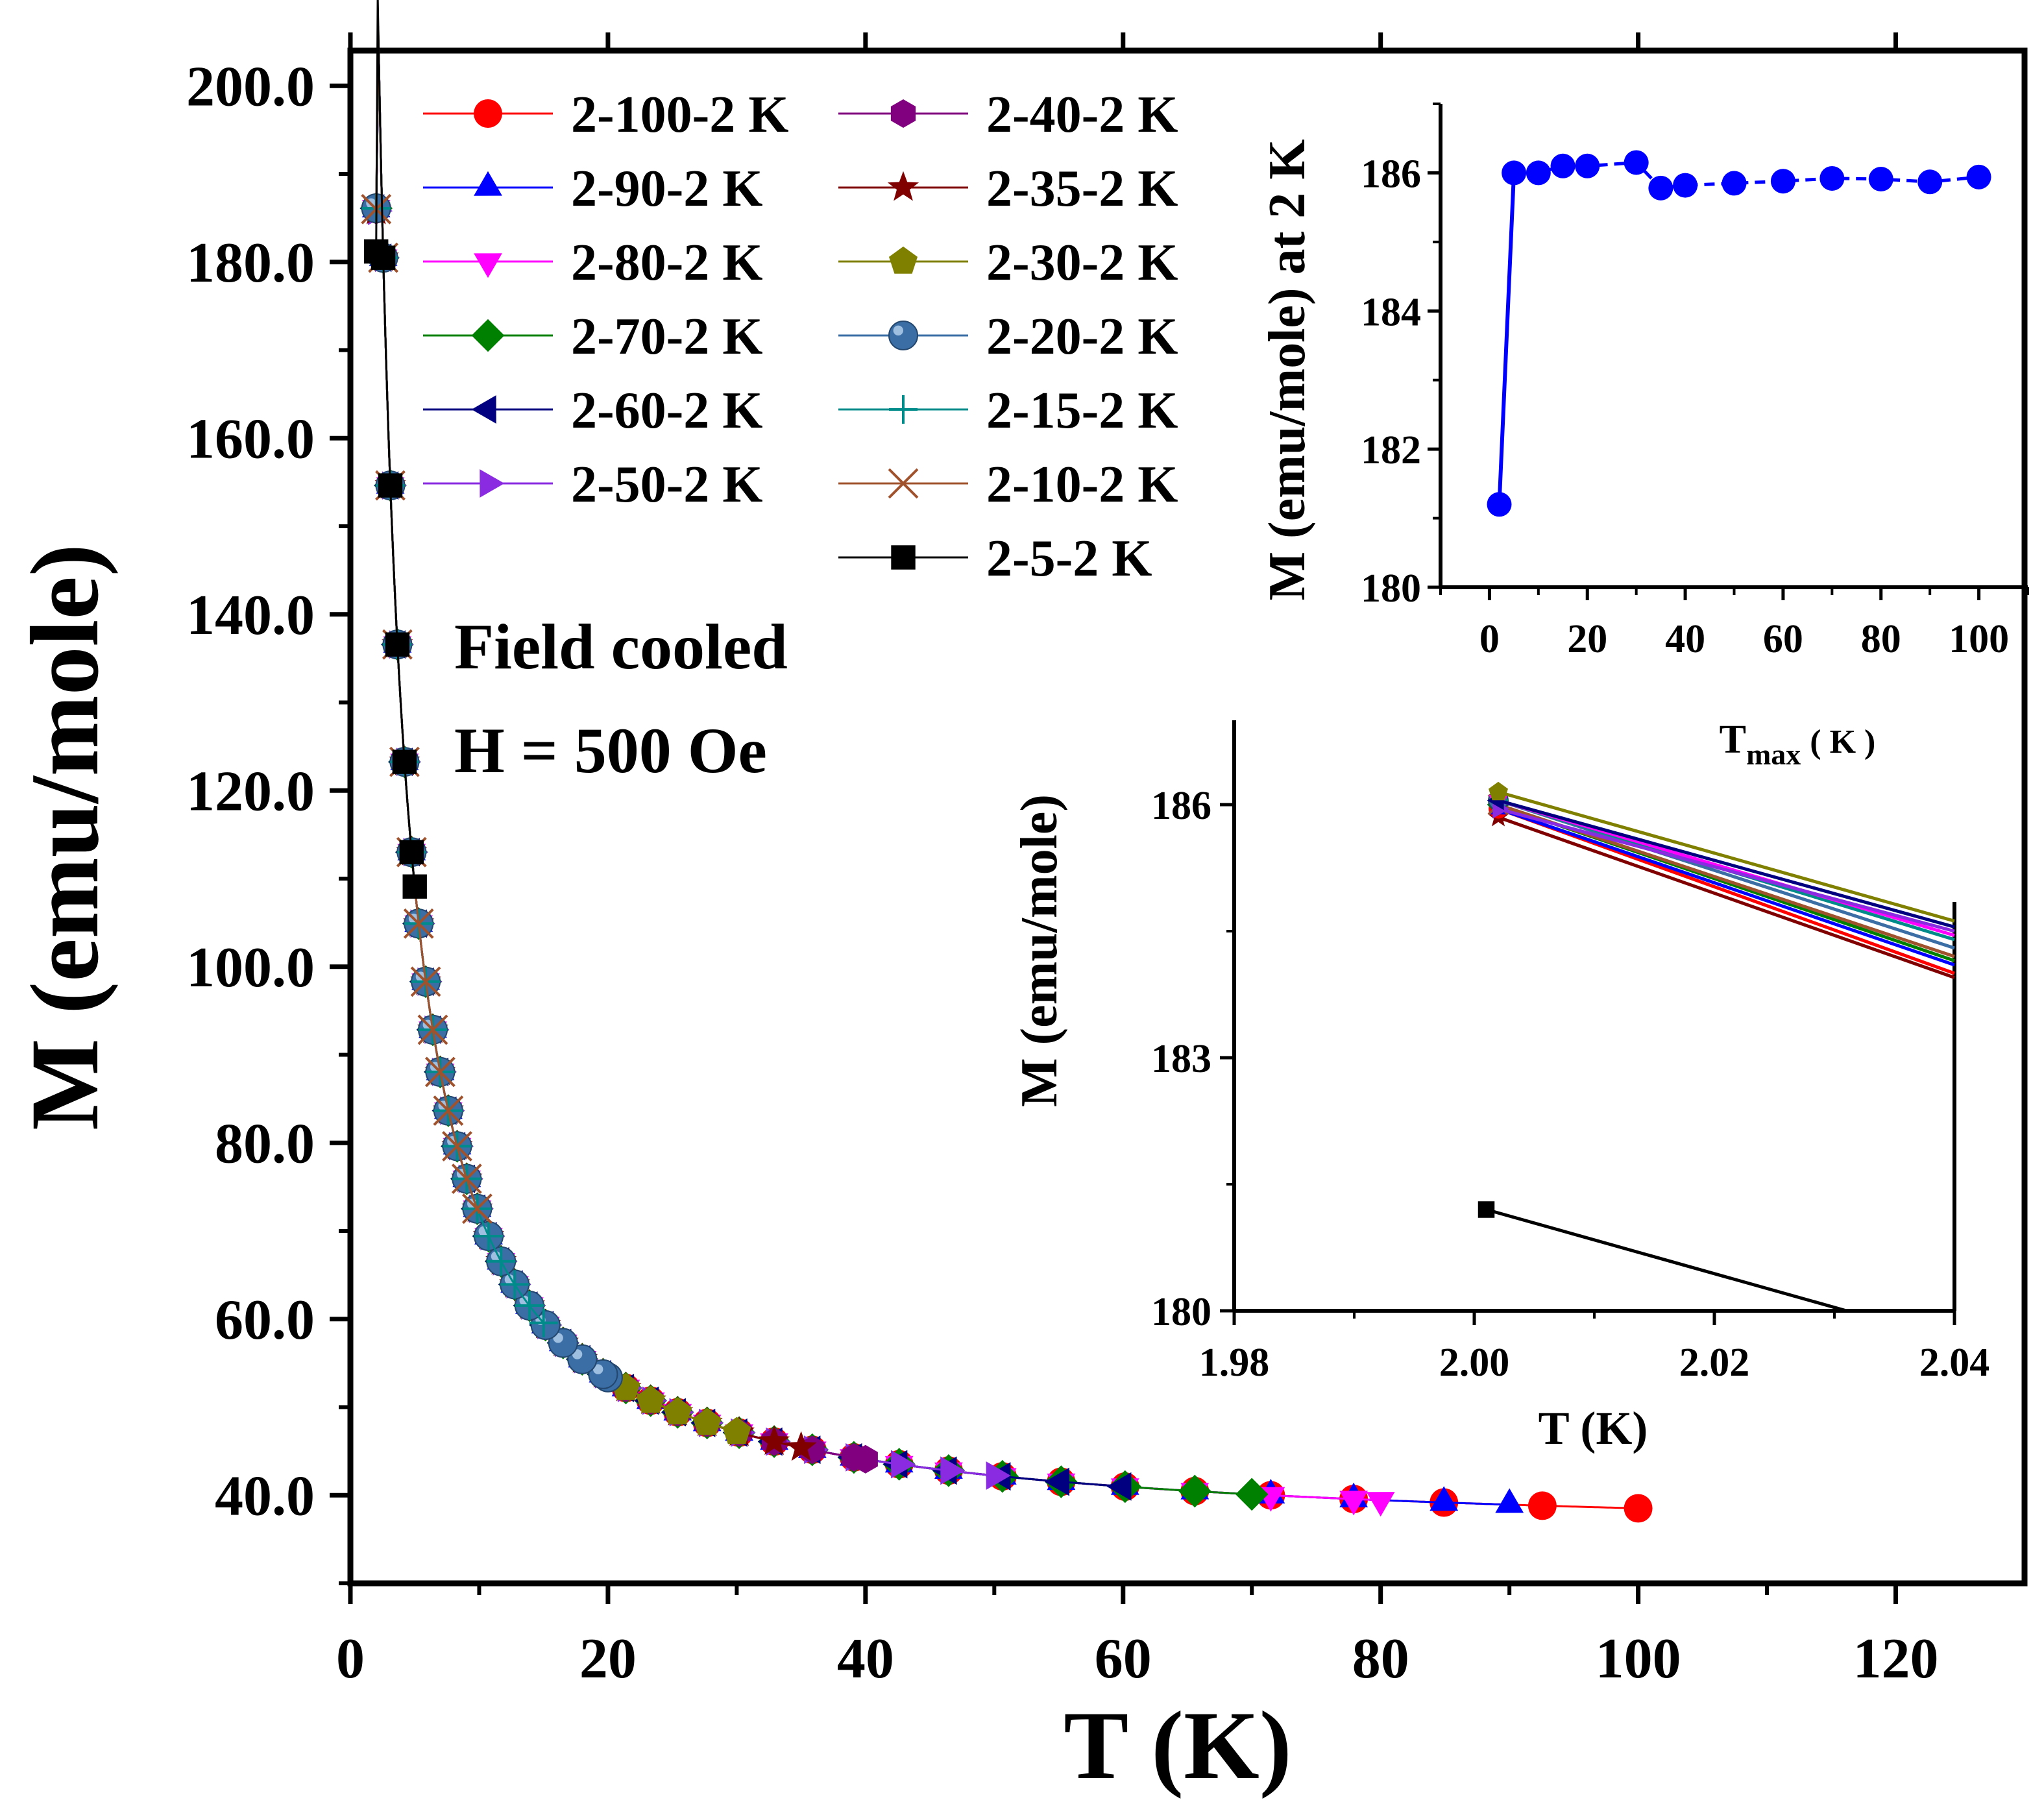 The height and width of the screenshot is (1802, 2044). What do you see at coordinates (1082, 188) in the screenshot?
I see `legend-label: 2-35-2 K` at bounding box center [1082, 188].